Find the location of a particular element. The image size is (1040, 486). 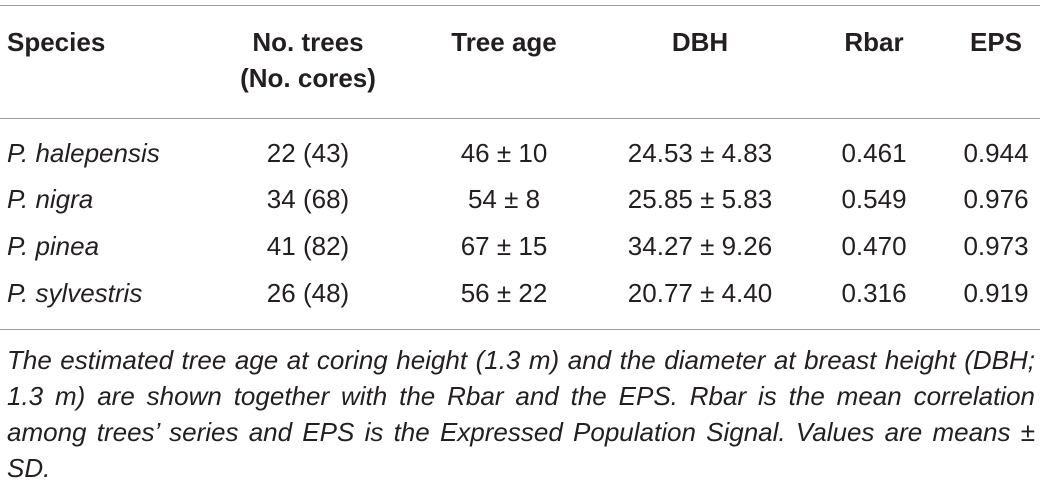

header-tree-age: Tree age is located at coordinates (504, 42).